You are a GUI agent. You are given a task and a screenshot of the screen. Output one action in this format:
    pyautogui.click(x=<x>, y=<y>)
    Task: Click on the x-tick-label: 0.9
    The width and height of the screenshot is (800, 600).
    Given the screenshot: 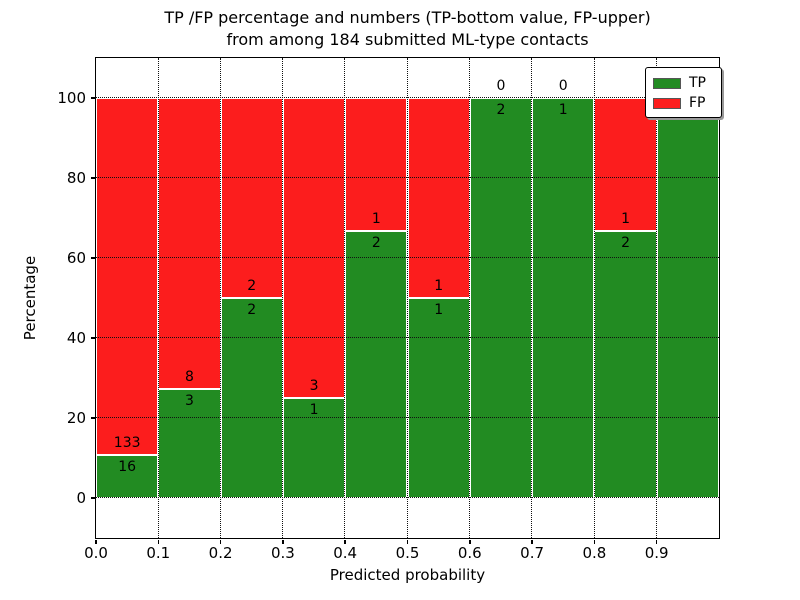 What is the action you would take?
    pyautogui.click(x=656, y=553)
    